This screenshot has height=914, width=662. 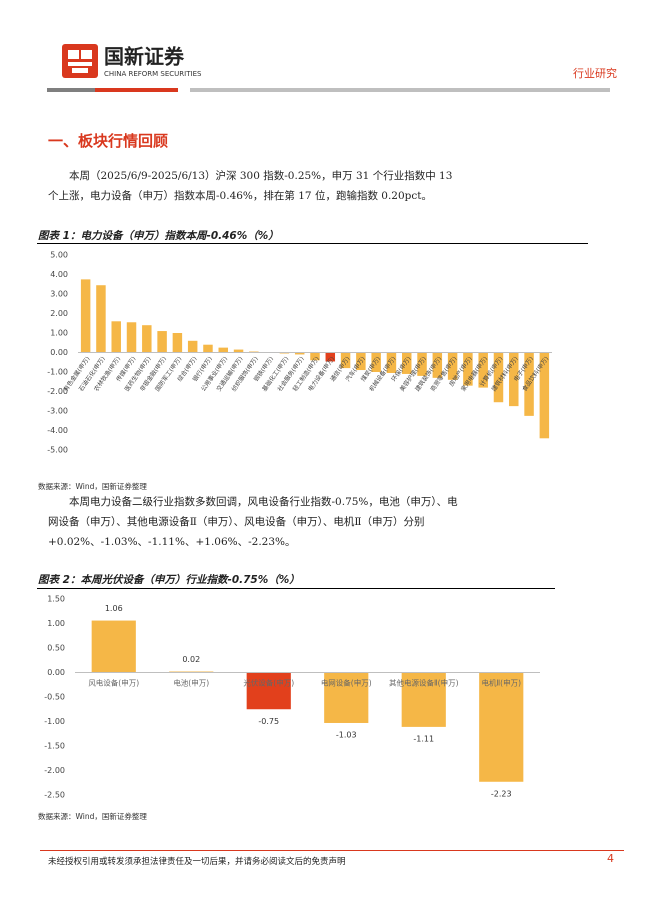 I want to click on header-tag: 行业研究, so click(x=595, y=73).